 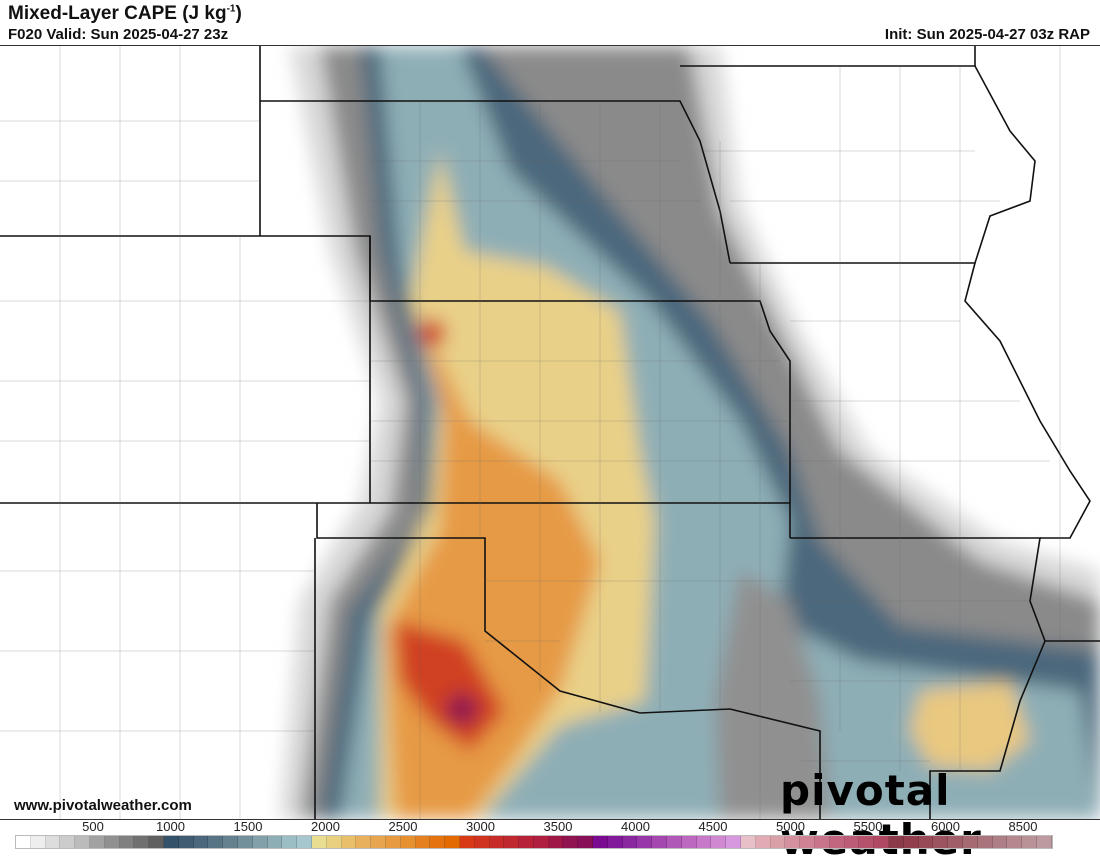 I want to click on colorbar-tick-label: 5500, so click(x=868, y=826).